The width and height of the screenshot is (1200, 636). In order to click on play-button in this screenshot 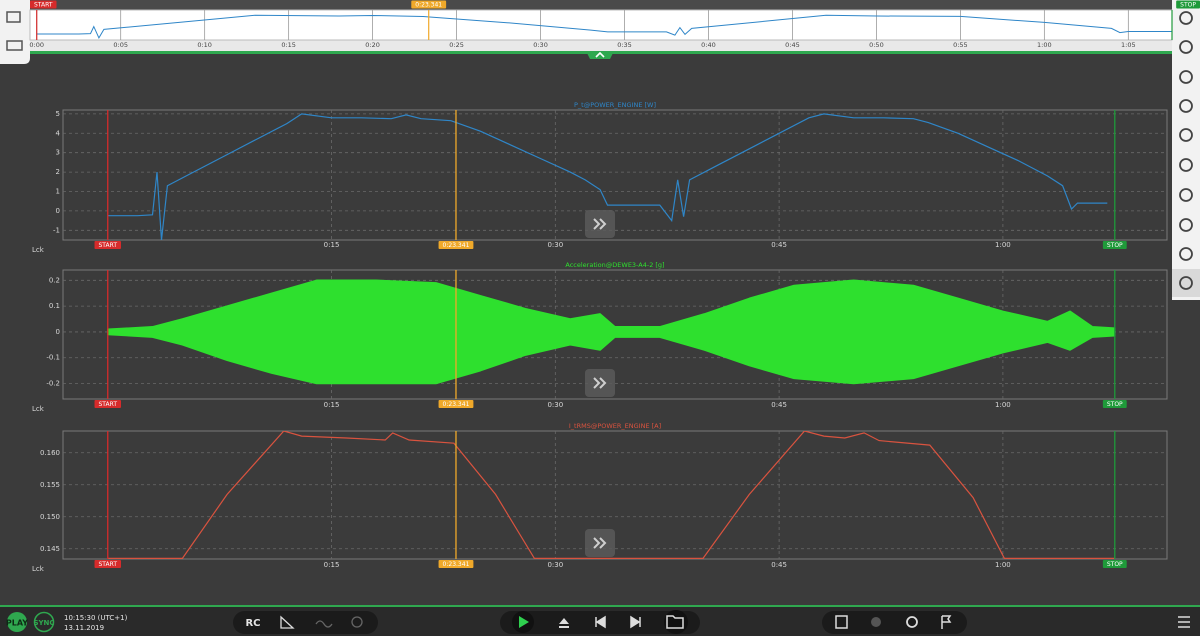, I will do `click(524, 622)`.